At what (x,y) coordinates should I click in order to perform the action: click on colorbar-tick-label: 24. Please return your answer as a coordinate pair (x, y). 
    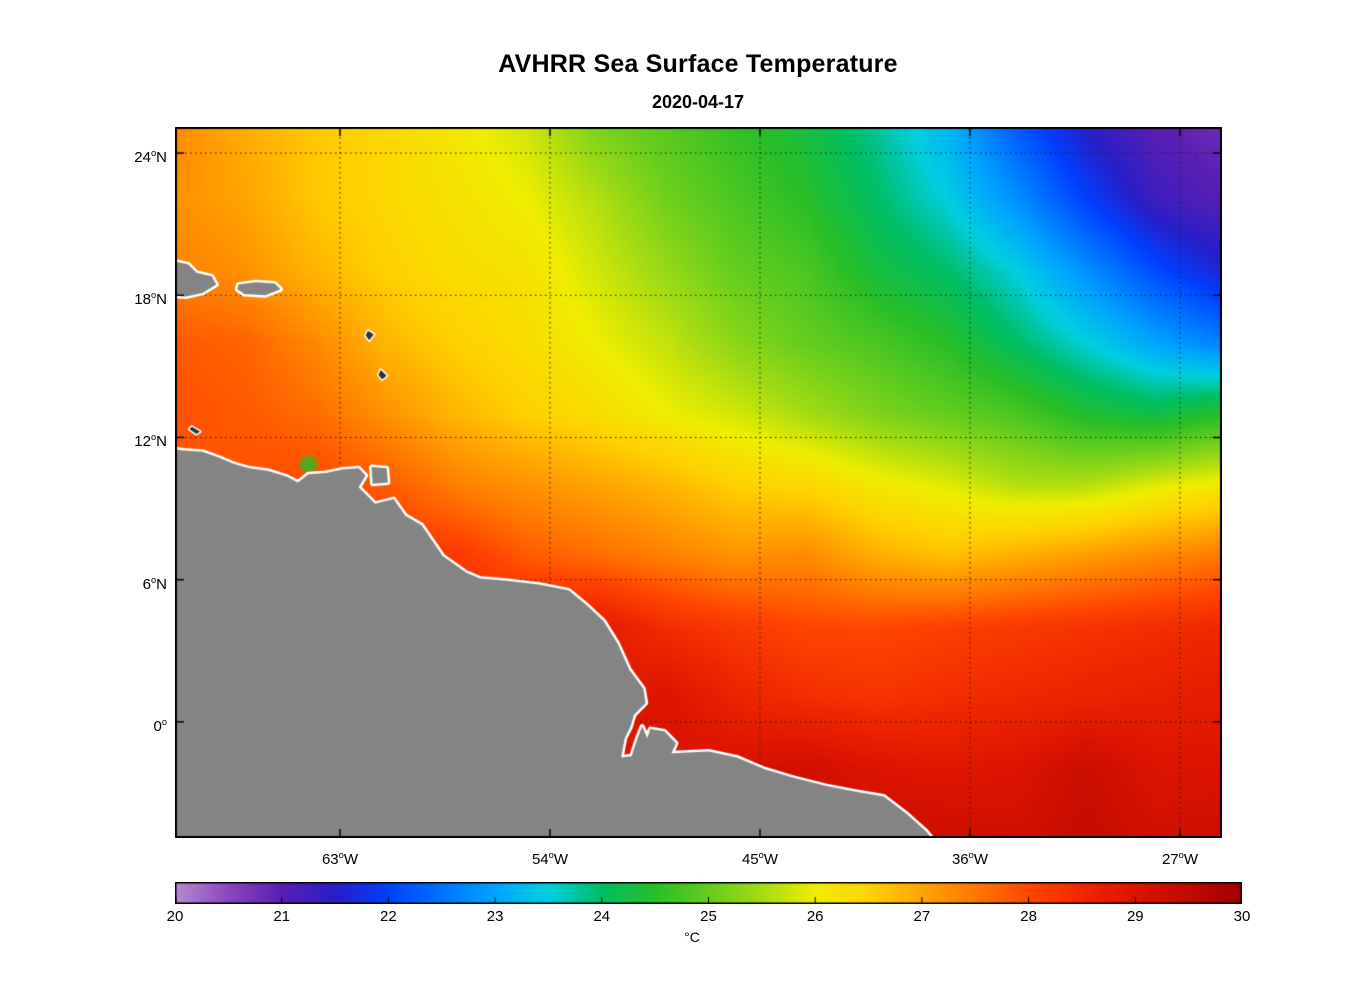
    Looking at the image, I should click on (602, 916).